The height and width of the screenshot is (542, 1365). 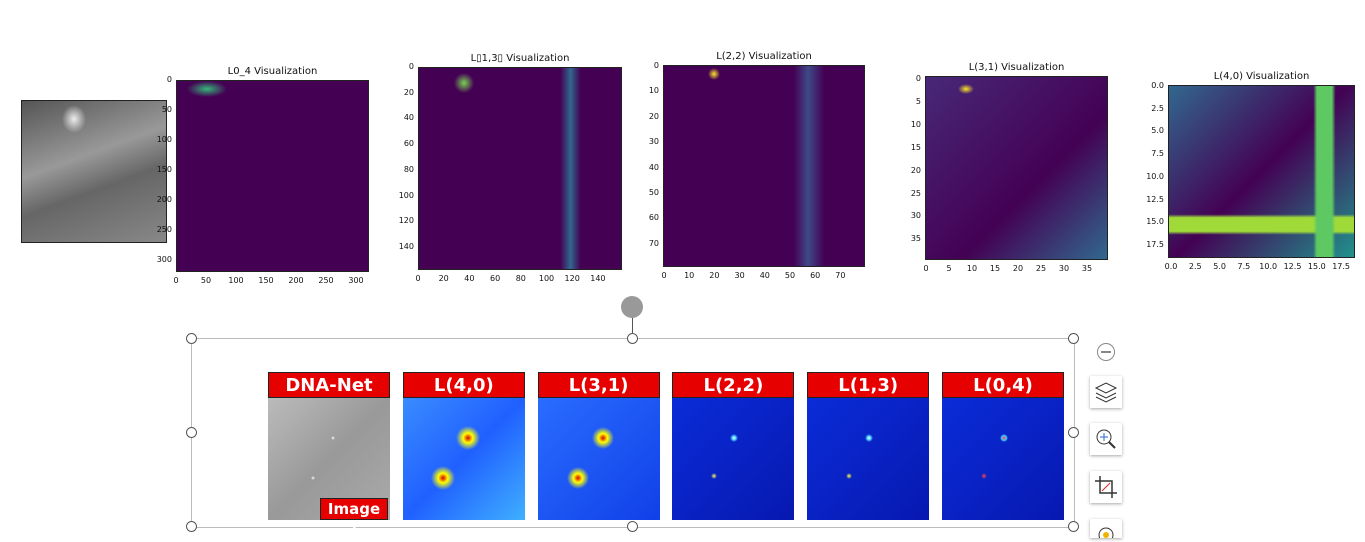 I want to click on x-tick-label: 140, so click(x=598, y=278).